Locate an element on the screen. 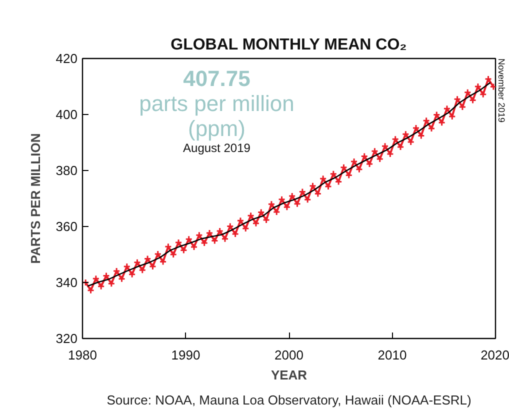  x-tick-label: 2010 is located at coordinates (392, 355).